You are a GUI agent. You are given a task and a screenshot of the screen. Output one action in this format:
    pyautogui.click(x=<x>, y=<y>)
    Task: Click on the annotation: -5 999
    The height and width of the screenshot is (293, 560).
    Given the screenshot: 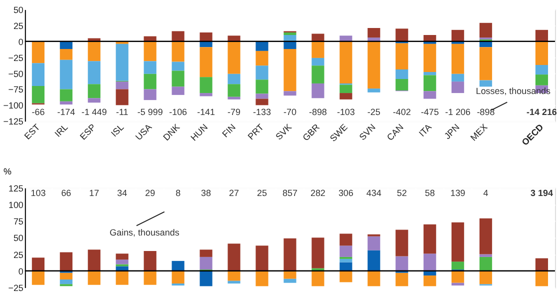 What is the action you would take?
    pyautogui.click(x=150, y=112)
    